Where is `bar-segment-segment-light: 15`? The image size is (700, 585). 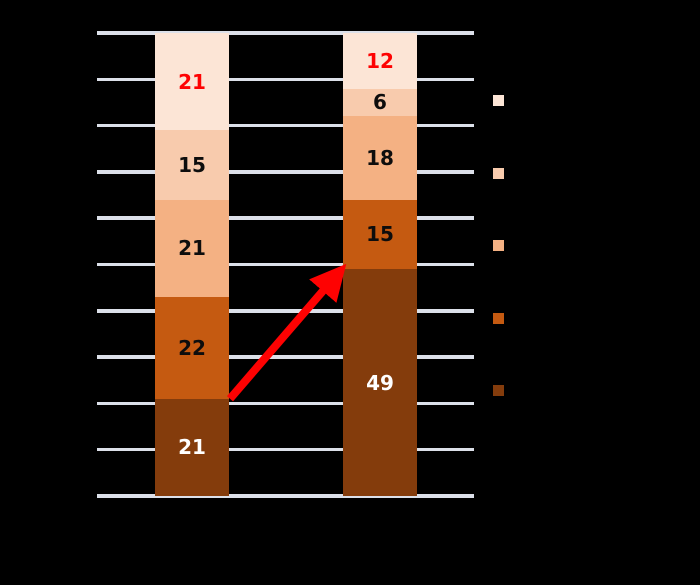 bar-segment-segment-light: 15 is located at coordinates (192, 165).